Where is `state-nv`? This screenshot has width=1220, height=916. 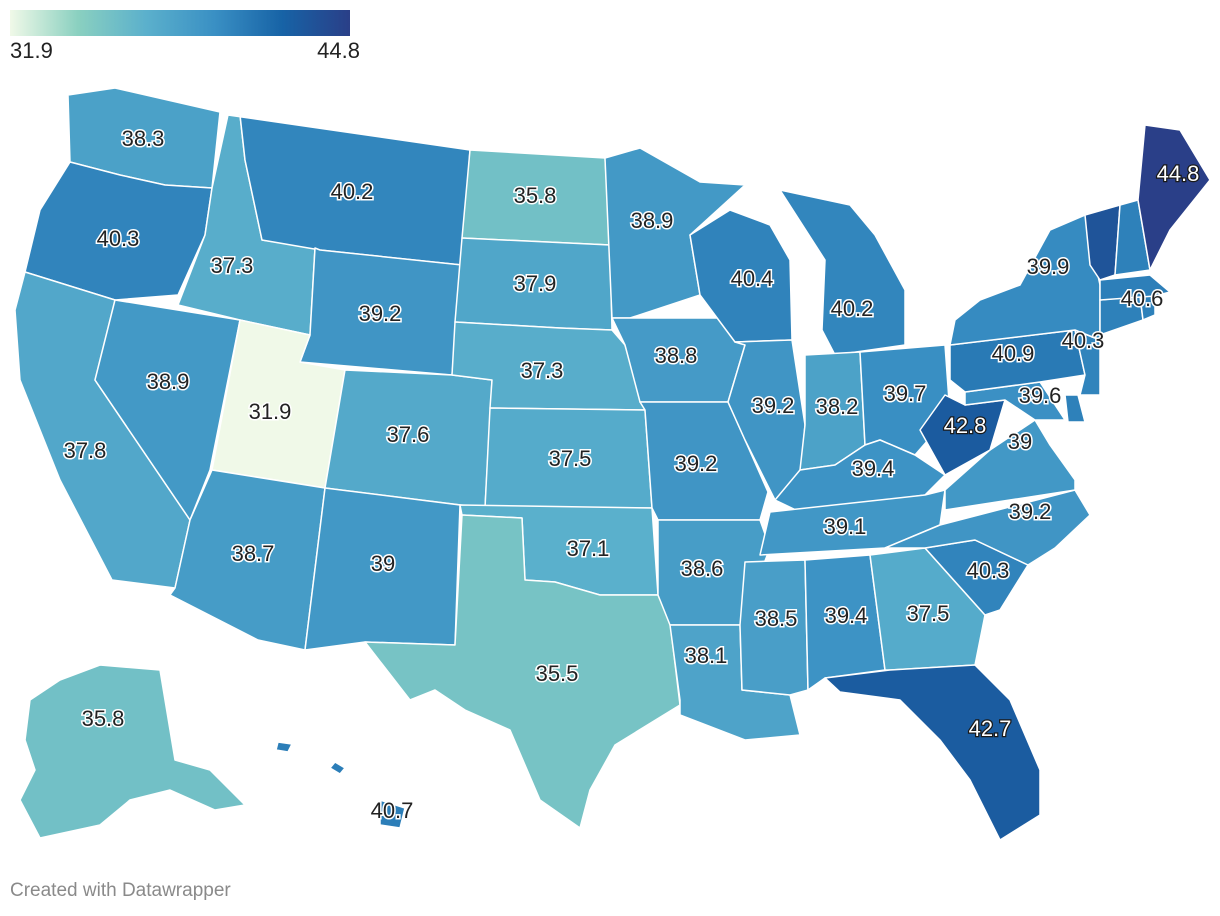 state-nv is located at coordinates (167, 410).